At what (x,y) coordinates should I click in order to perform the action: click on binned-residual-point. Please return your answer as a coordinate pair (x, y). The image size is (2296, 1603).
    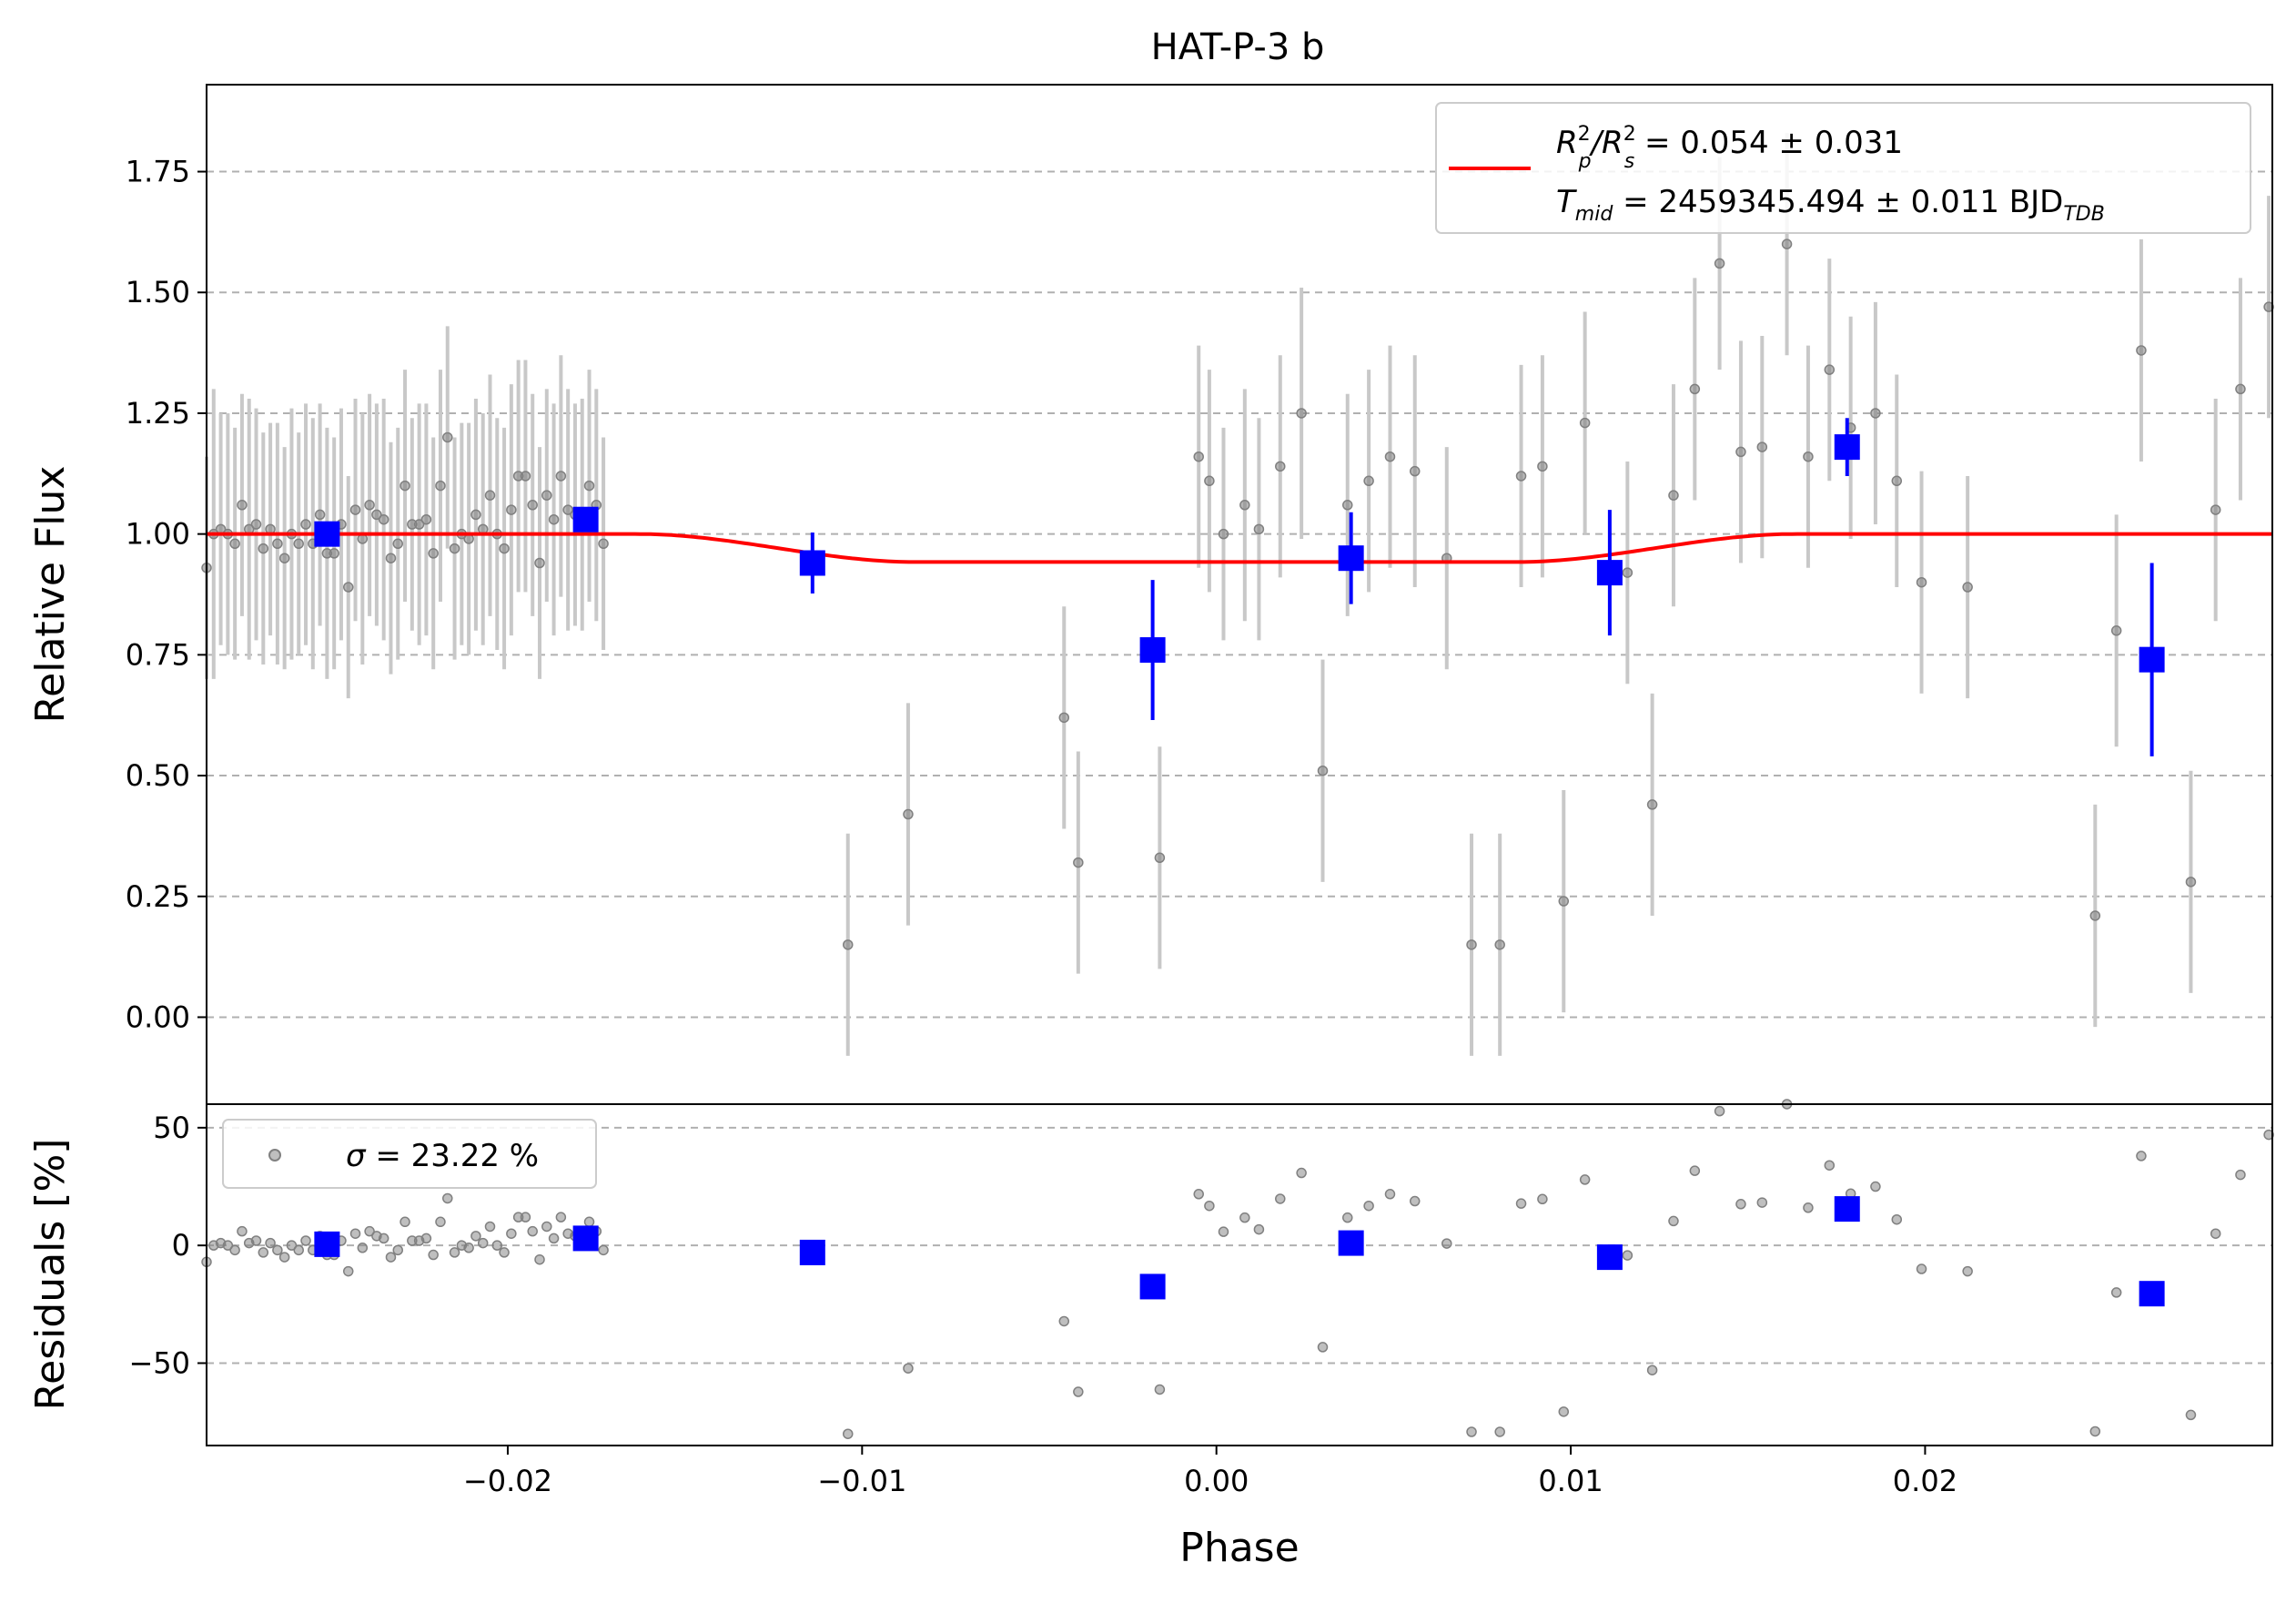
    Looking at the image, I should click on (1152, 1286).